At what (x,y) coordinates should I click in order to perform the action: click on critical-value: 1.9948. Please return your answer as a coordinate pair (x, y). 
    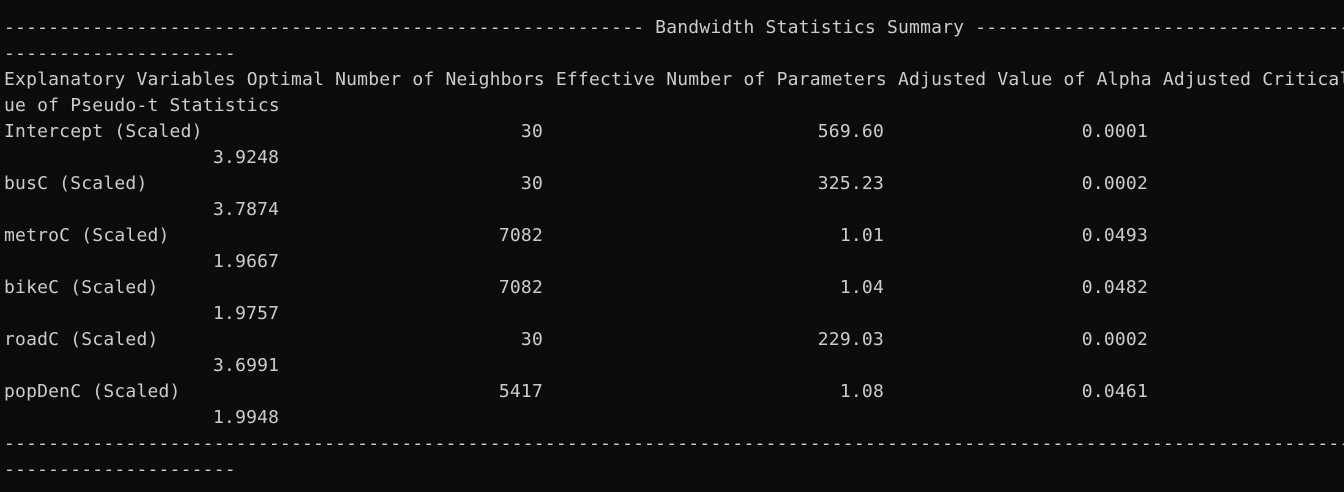
    Looking at the image, I should click on (246, 417).